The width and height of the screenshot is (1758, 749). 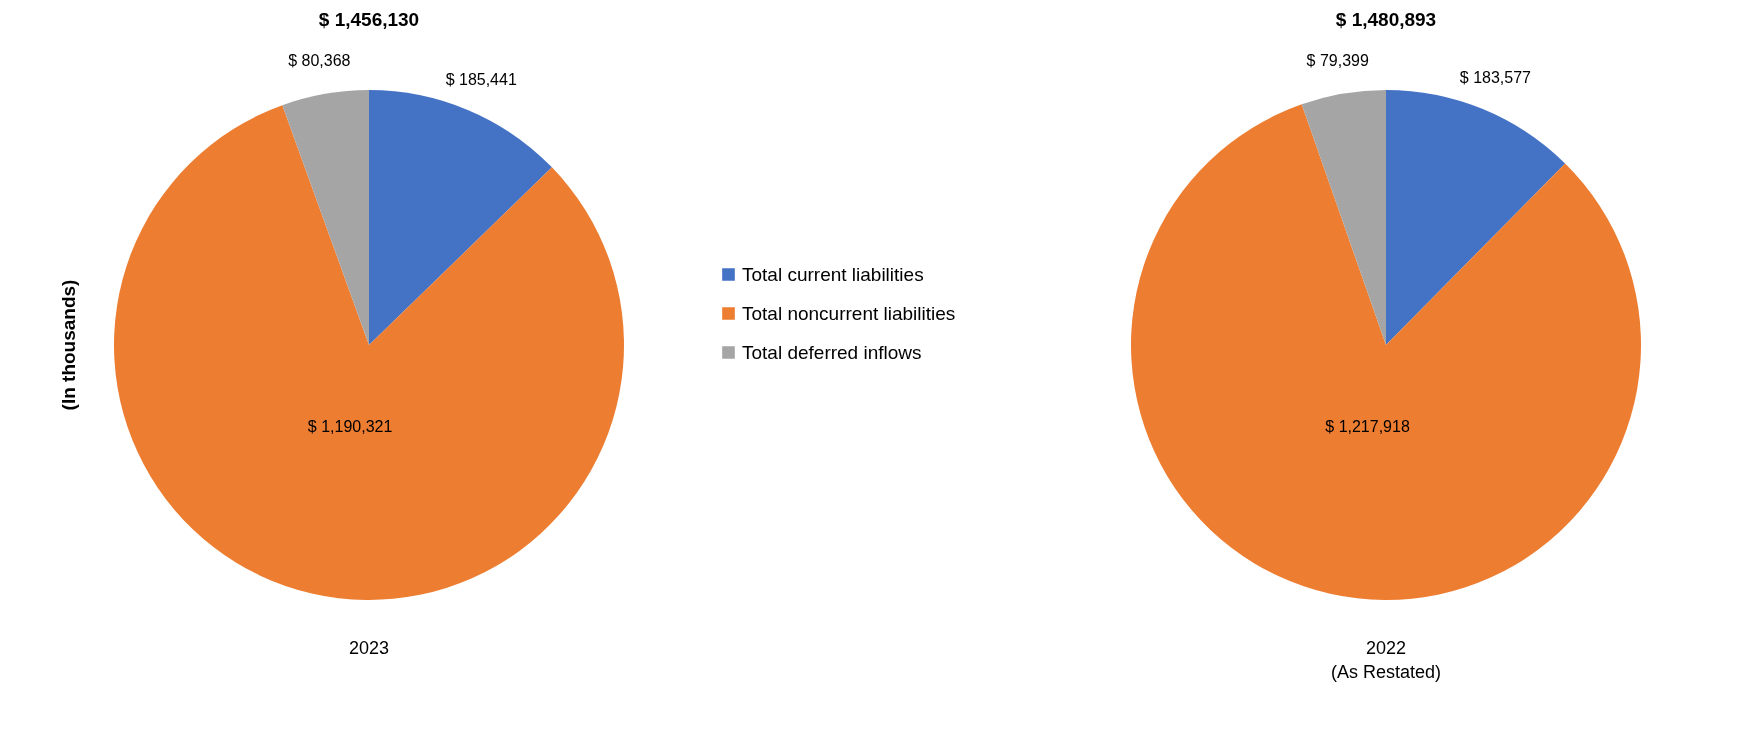 What do you see at coordinates (832, 352) in the screenshot?
I see `legend-label: Total deferred inflows` at bounding box center [832, 352].